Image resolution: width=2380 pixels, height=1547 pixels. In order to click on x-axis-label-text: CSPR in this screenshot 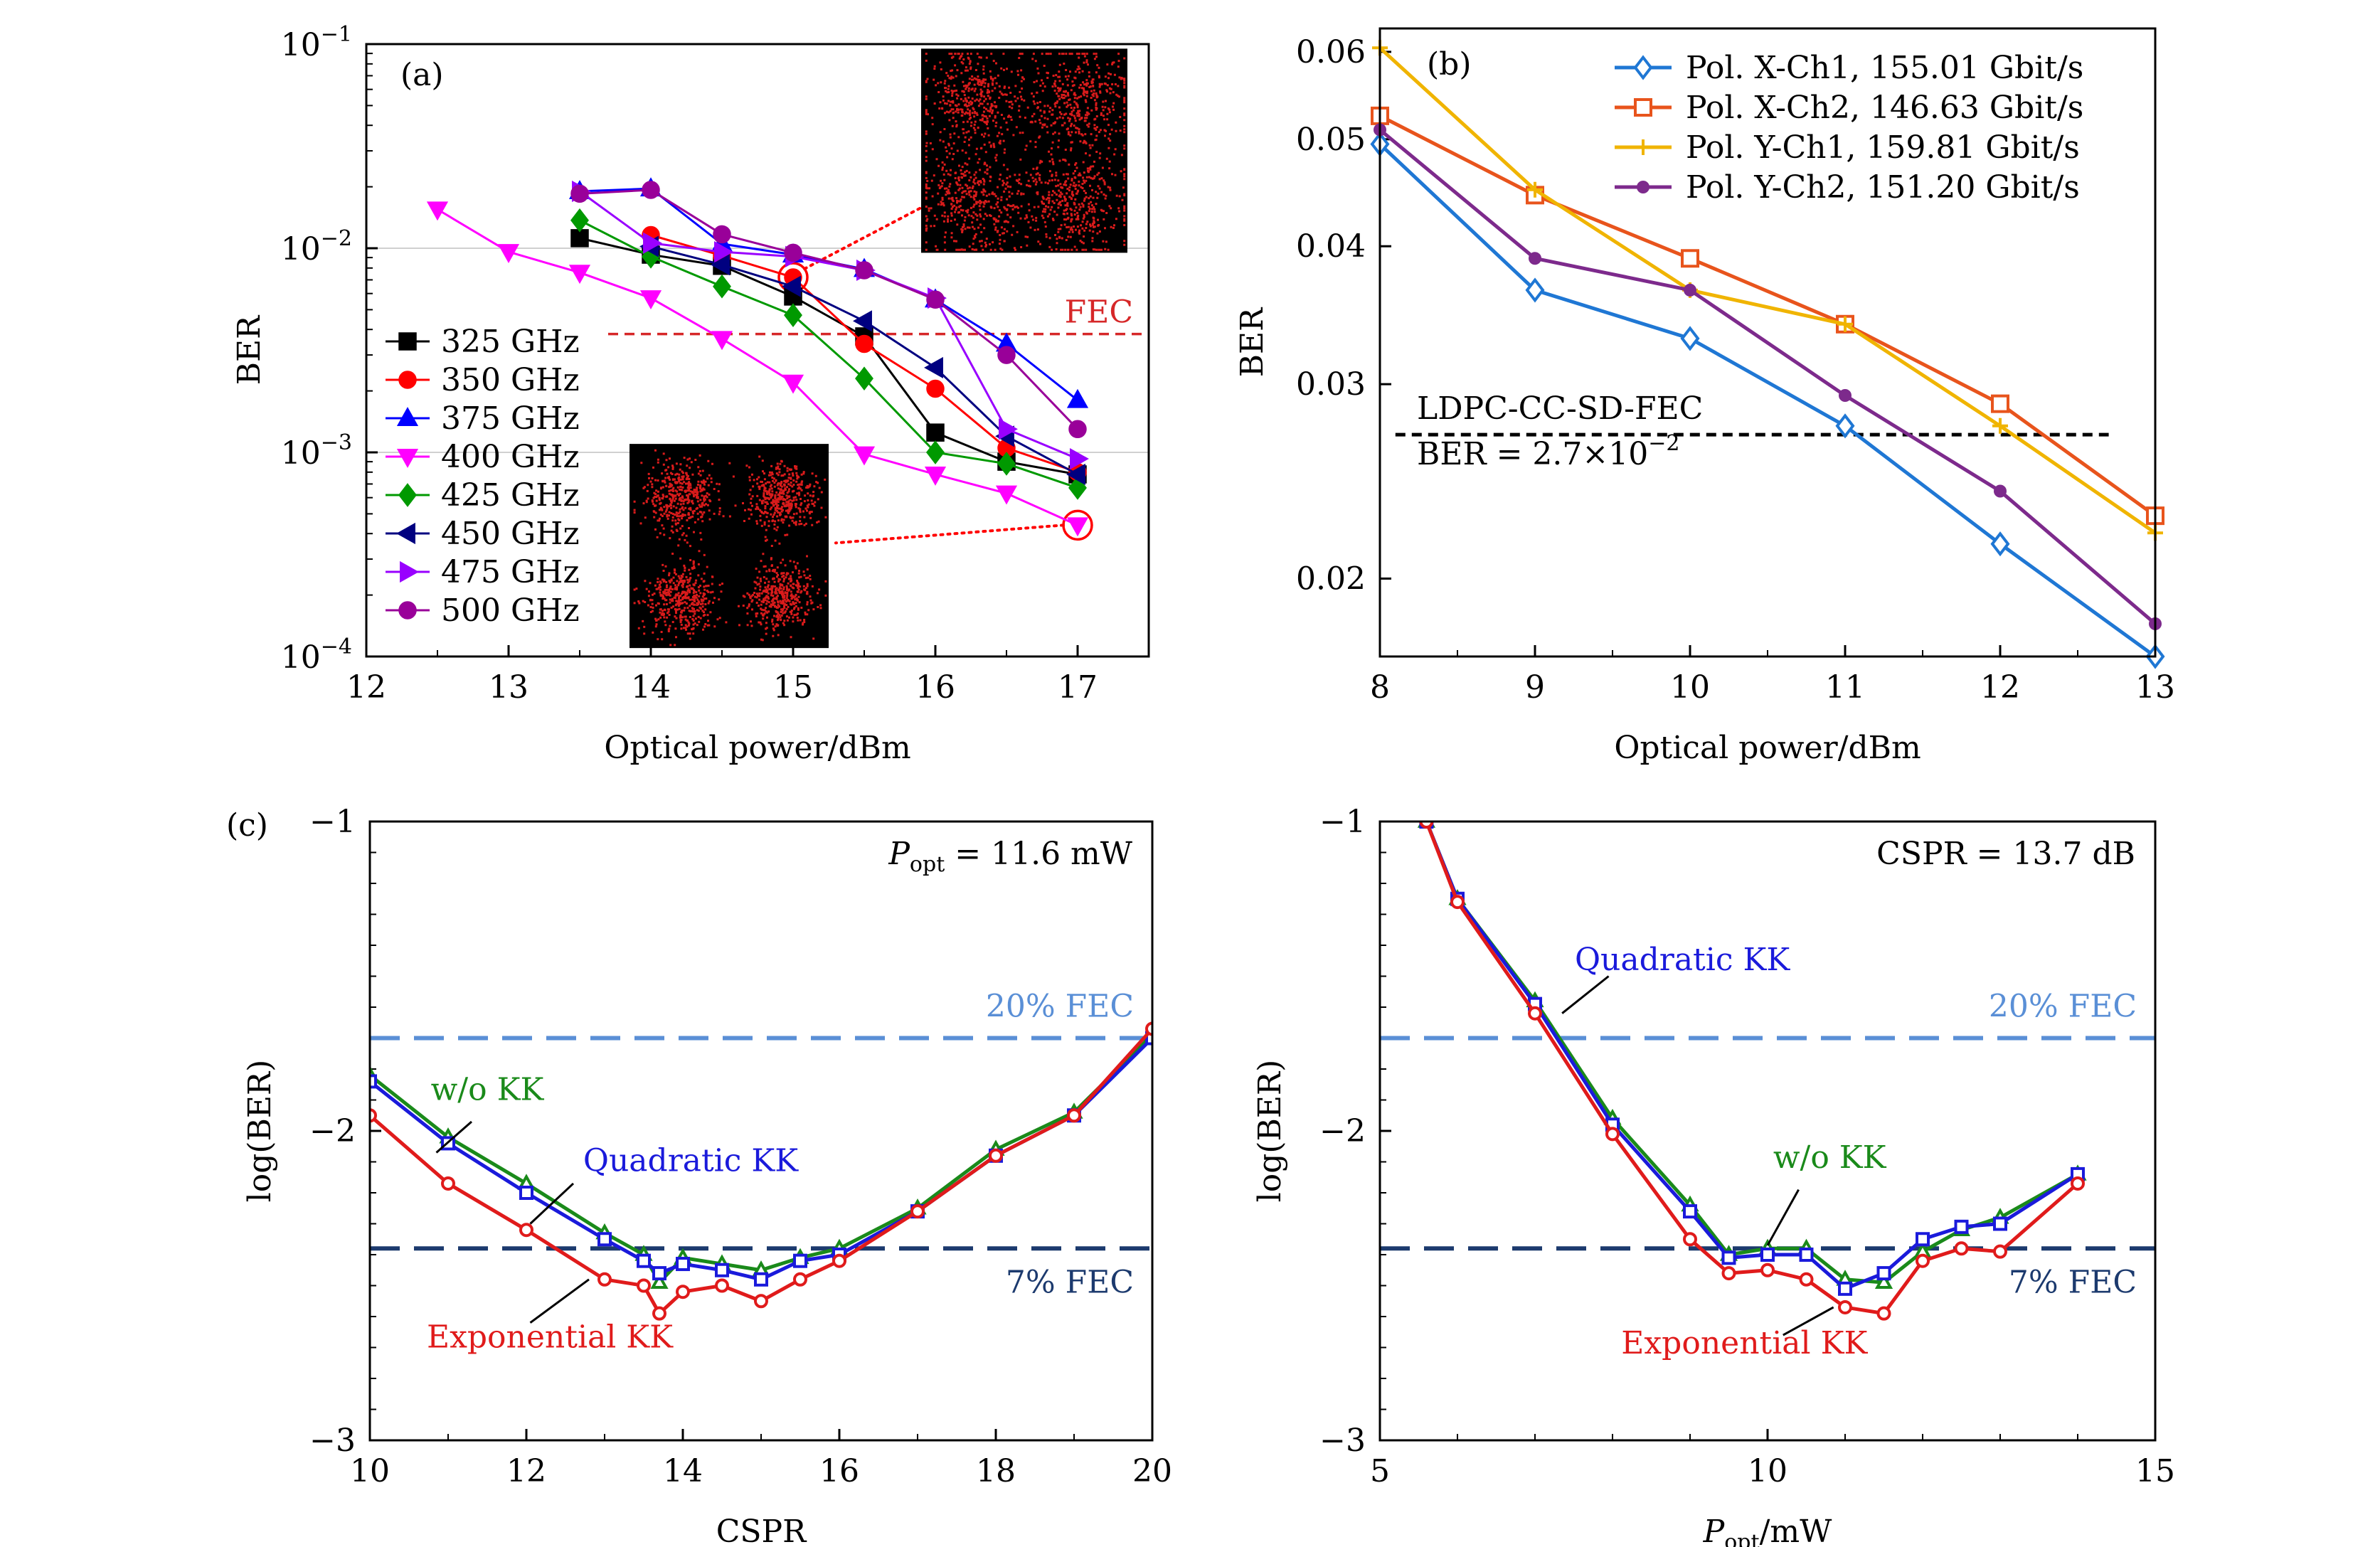, I will do `click(761, 1530)`.